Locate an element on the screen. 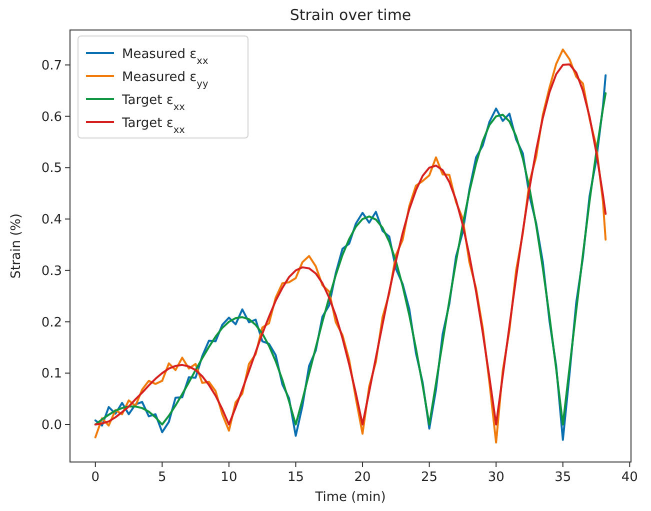 This screenshot has width=651, height=511. y-tick-label: 0.7 is located at coordinates (51, 66).